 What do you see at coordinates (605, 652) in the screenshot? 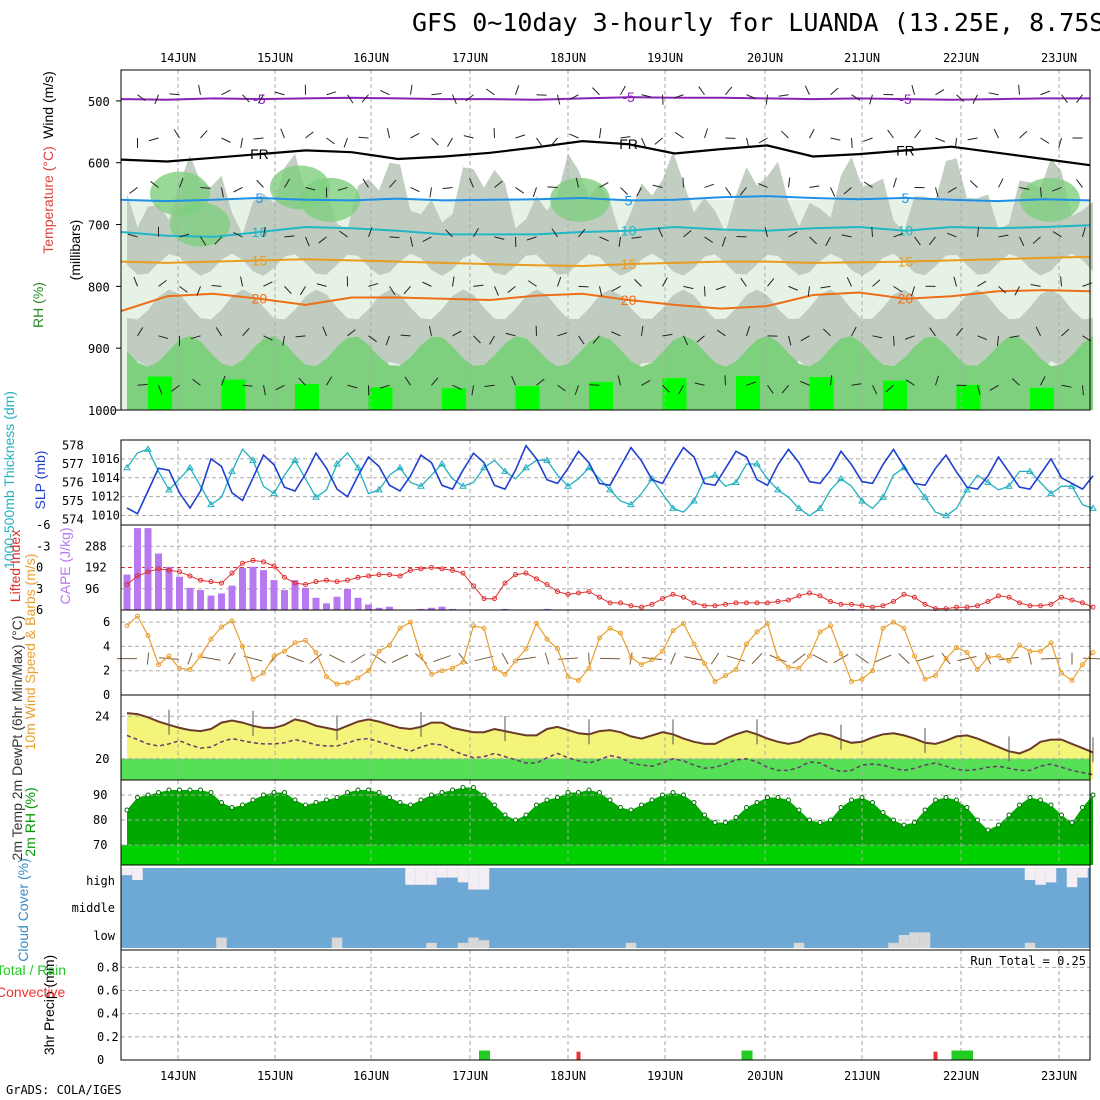
I see `wind-panel-frame` at bounding box center [605, 652].